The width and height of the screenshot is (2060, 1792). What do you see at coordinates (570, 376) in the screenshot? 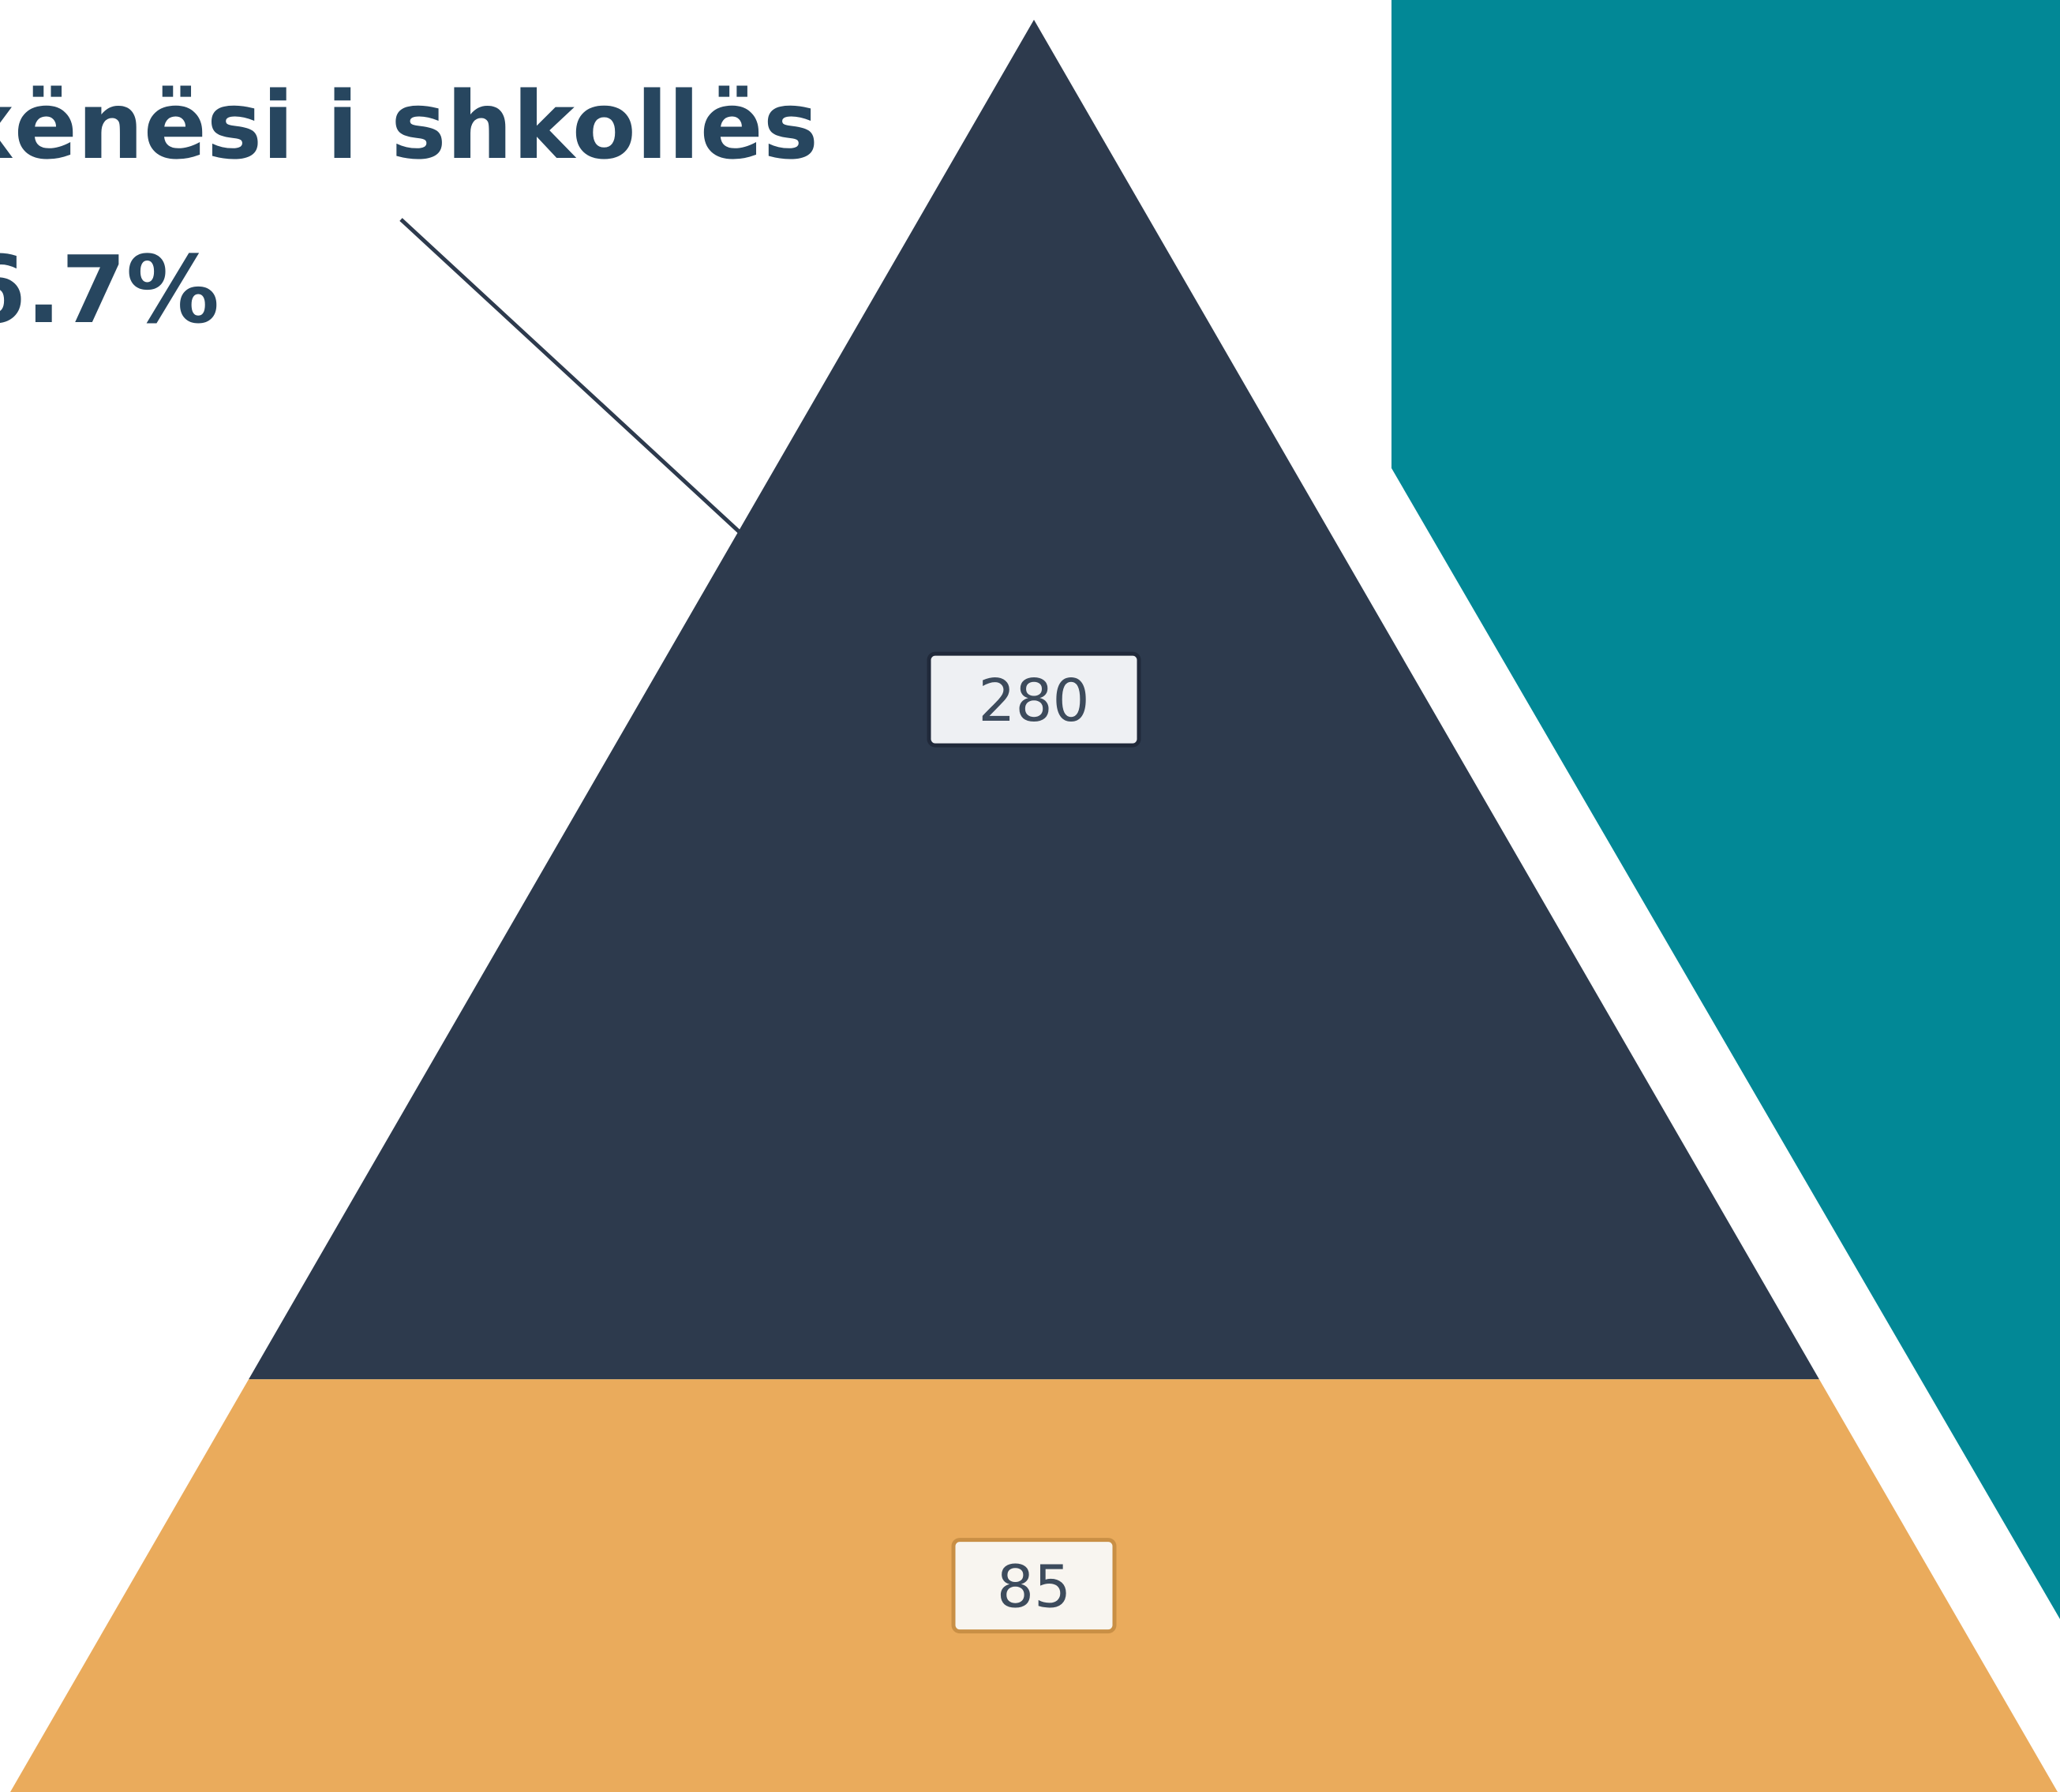
I see `leader-line` at bounding box center [570, 376].